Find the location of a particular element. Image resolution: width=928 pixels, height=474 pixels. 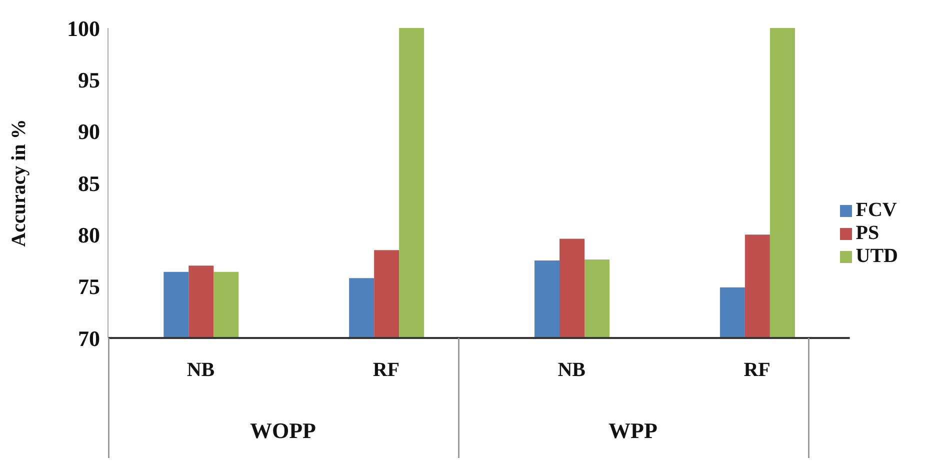

y-tick-label: 95 is located at coordinates (89, 79).